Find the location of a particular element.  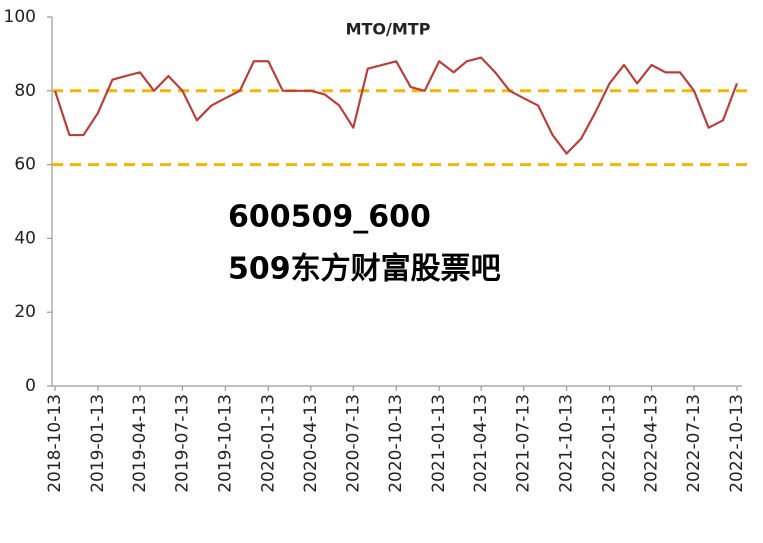

x-tick-label: 2022-07-13 is located at coordinates (694, 443).